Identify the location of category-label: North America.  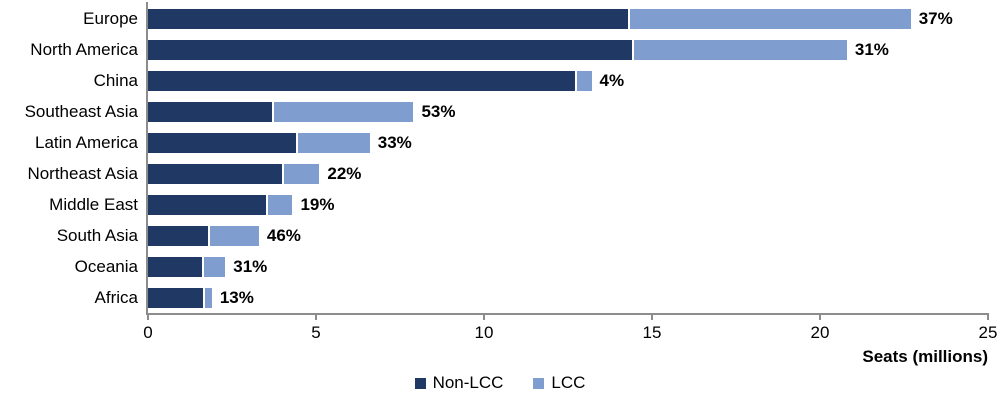
(84, 50).